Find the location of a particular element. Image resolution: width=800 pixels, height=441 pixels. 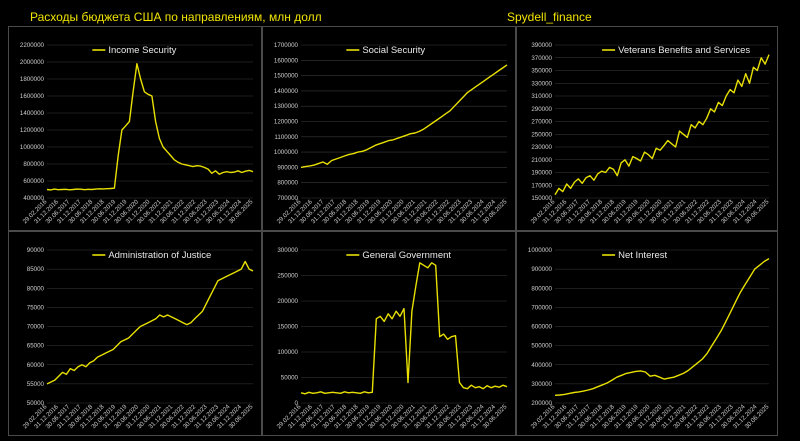

y-tick-label: 330000 is located at coordinates (541, 83).